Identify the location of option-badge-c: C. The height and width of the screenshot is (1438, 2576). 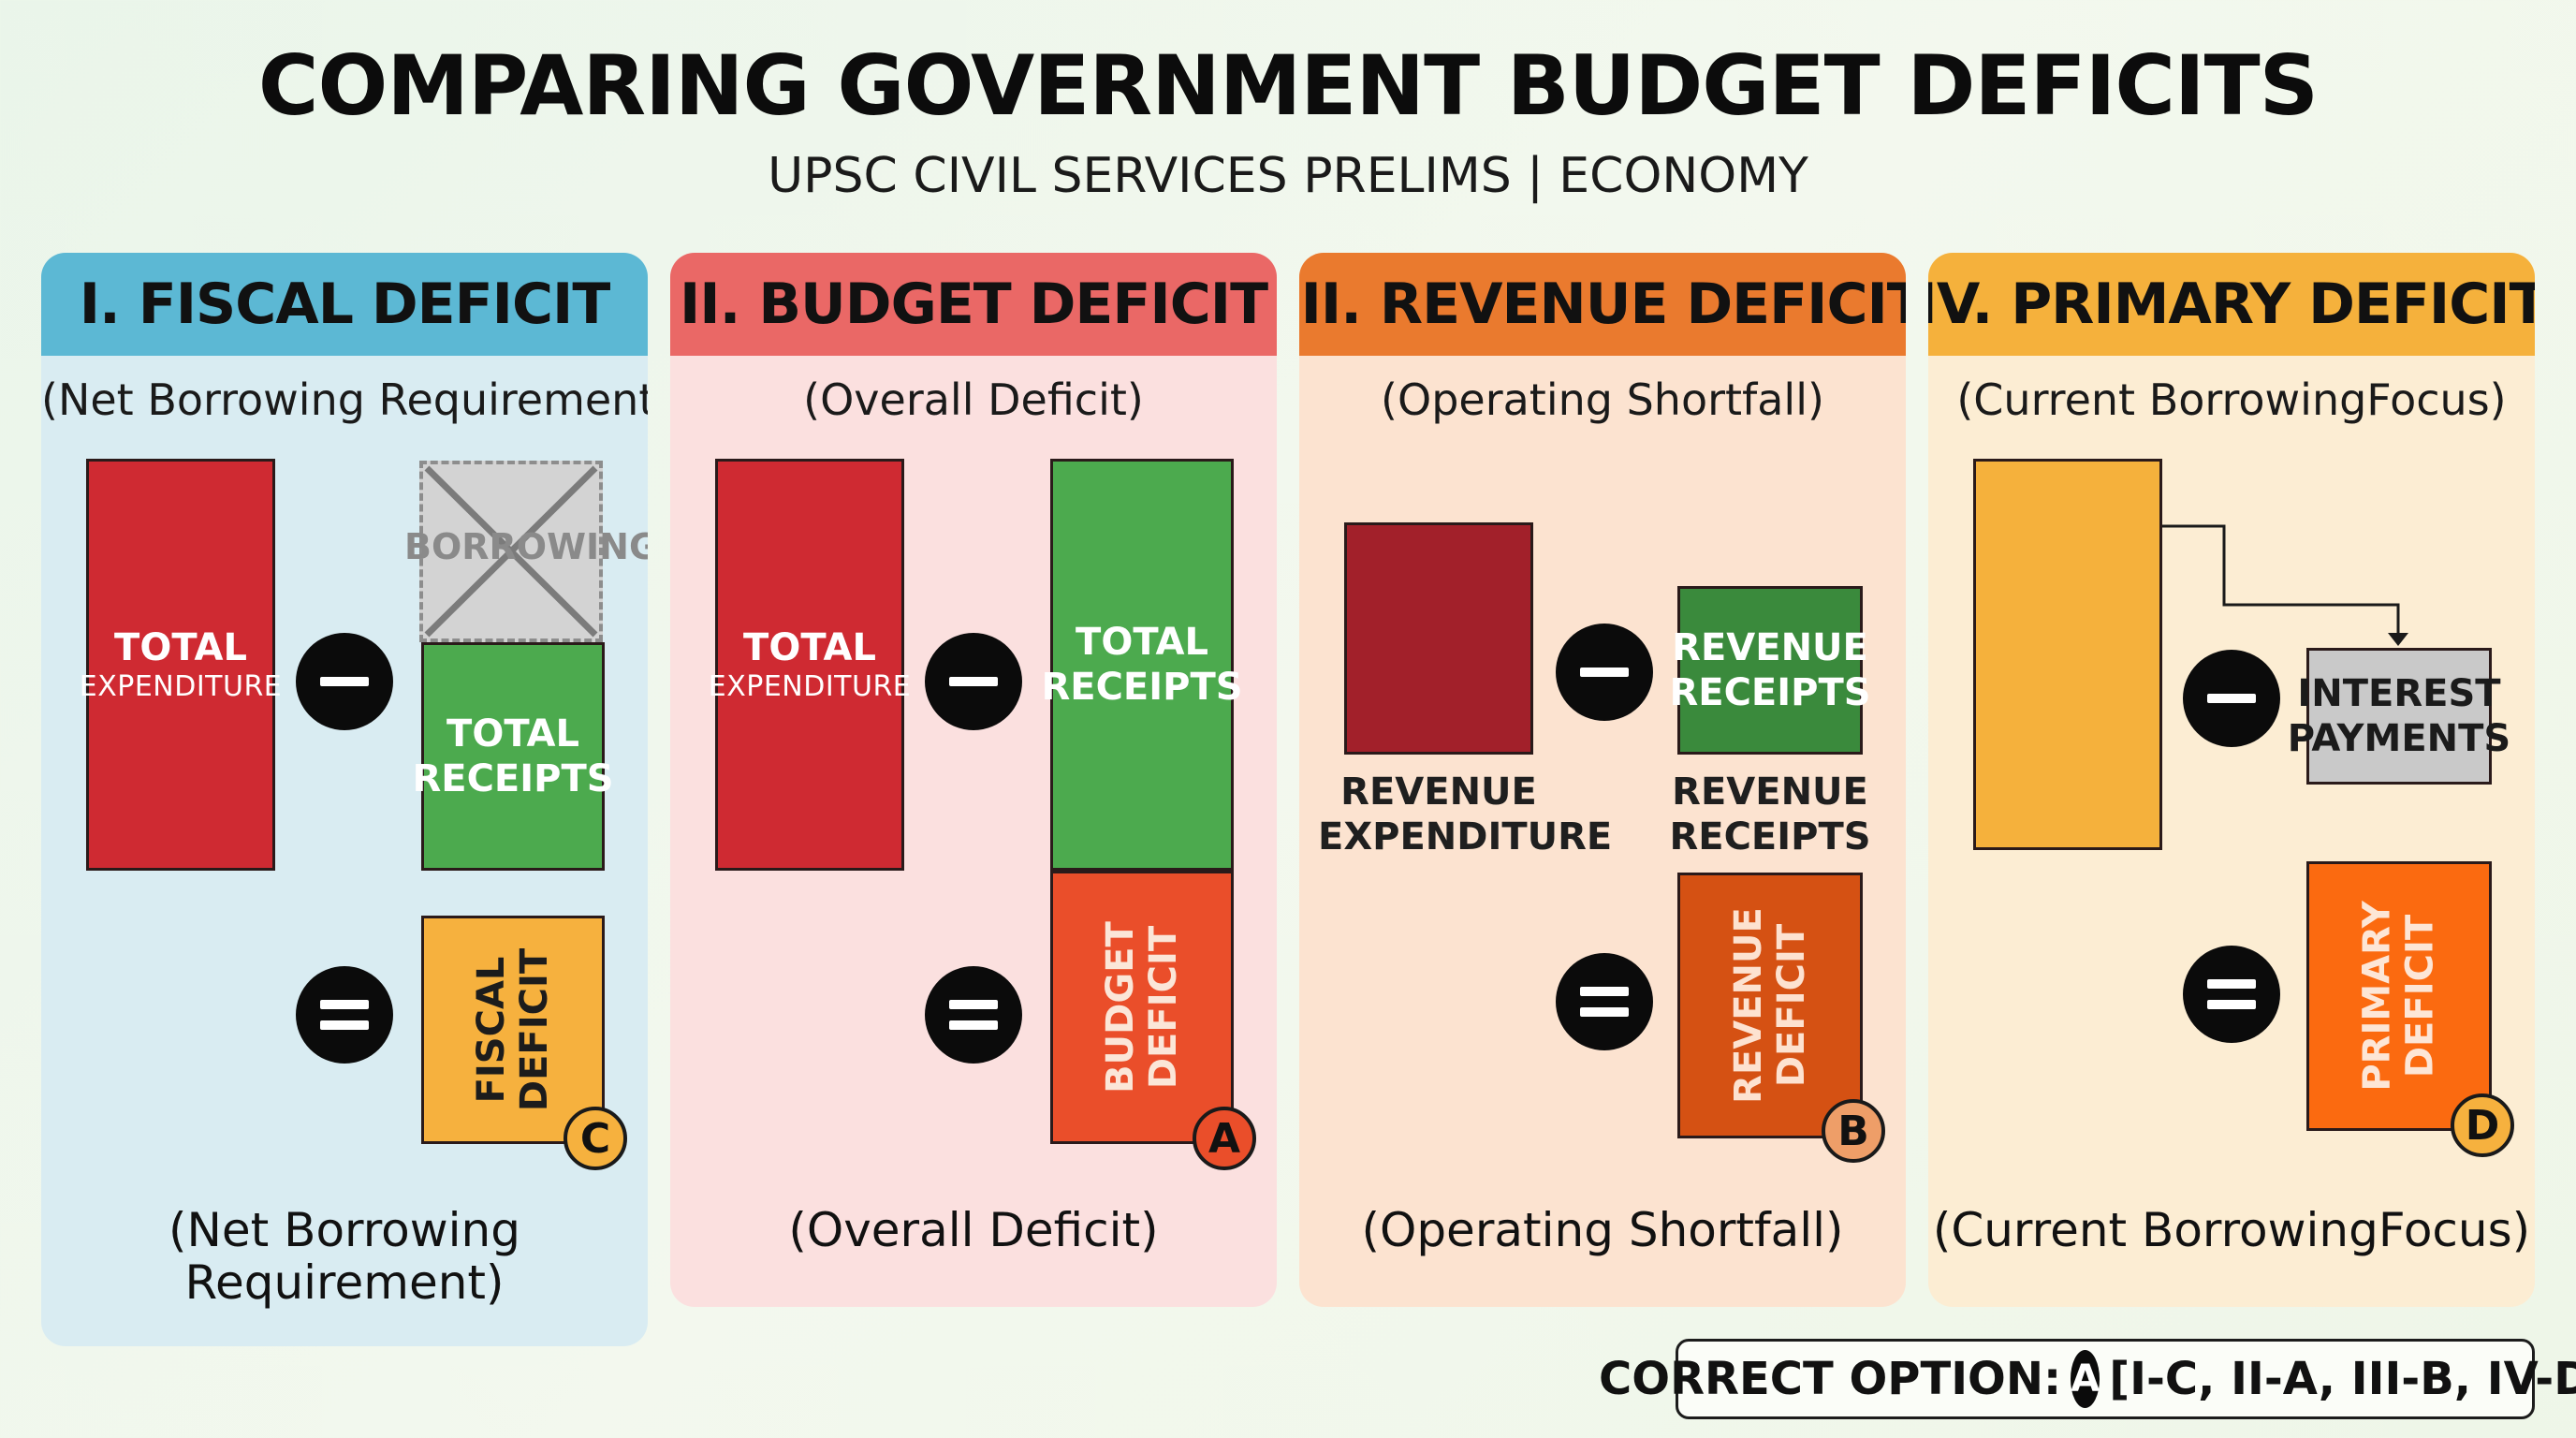
(595, 1138).